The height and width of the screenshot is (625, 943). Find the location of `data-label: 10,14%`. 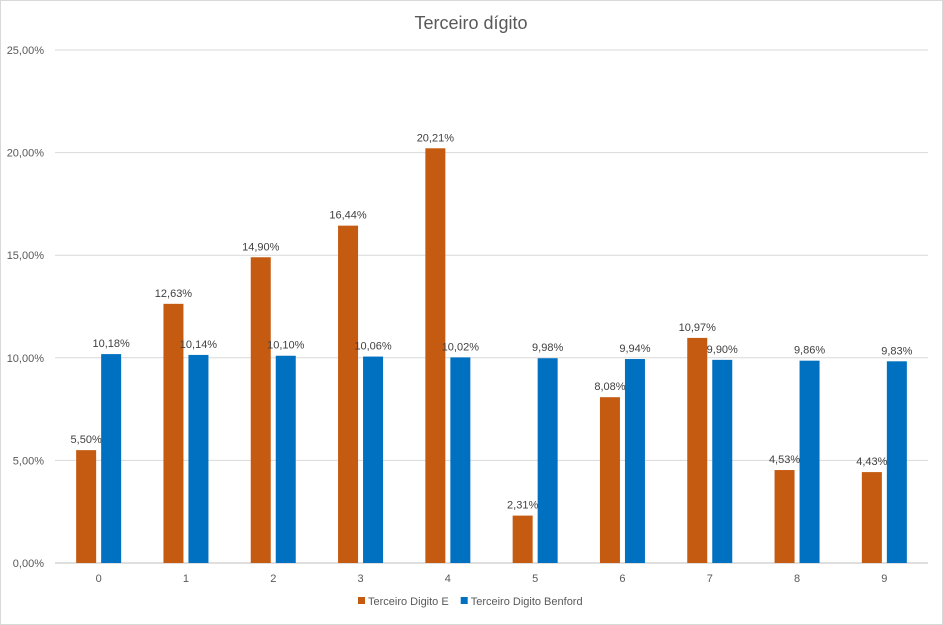

data-label: 10,14% is located at coordinates (199, 345).